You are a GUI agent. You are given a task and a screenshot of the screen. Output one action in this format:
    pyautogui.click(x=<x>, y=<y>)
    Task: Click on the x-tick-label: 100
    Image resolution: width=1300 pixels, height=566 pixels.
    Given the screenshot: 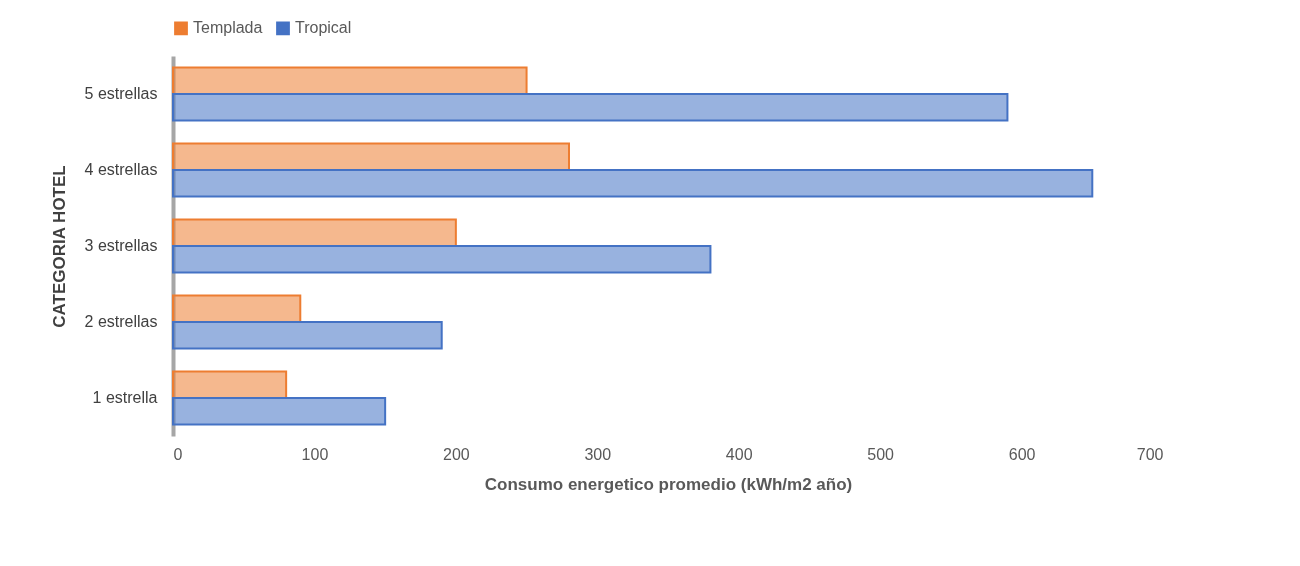 What is the action you would take?
    pyautogui.click(x=315, y=454)
    